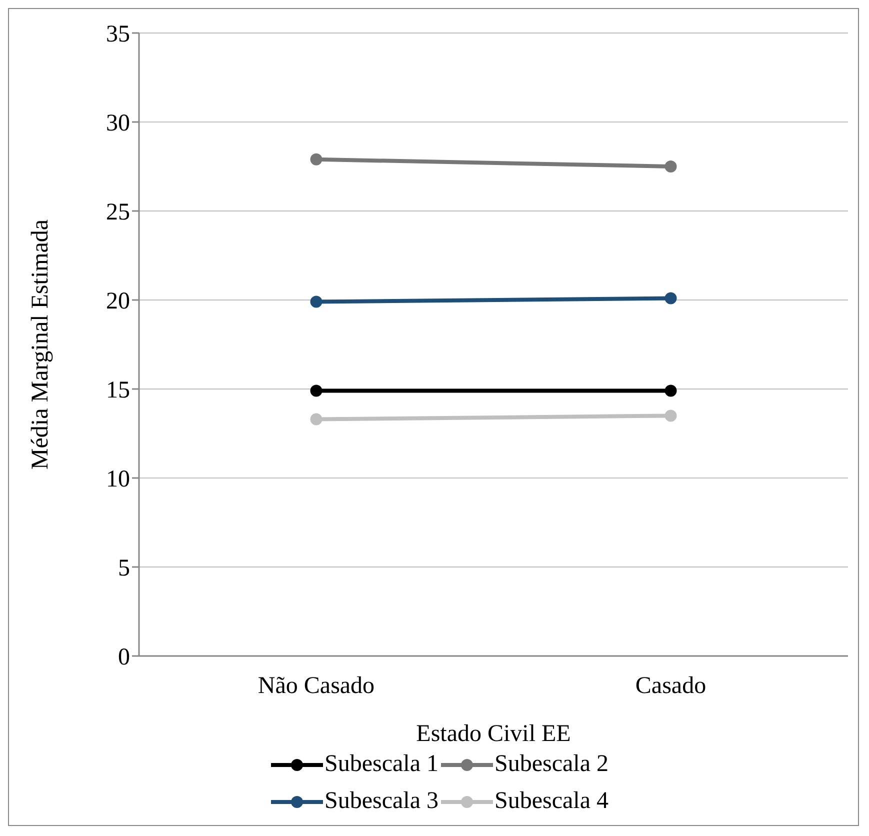 This screenshot has width=869, height=836. Describe the element at coordinates (124, 569) in the screenshot. I see `y-tick-label: 5` at that location.